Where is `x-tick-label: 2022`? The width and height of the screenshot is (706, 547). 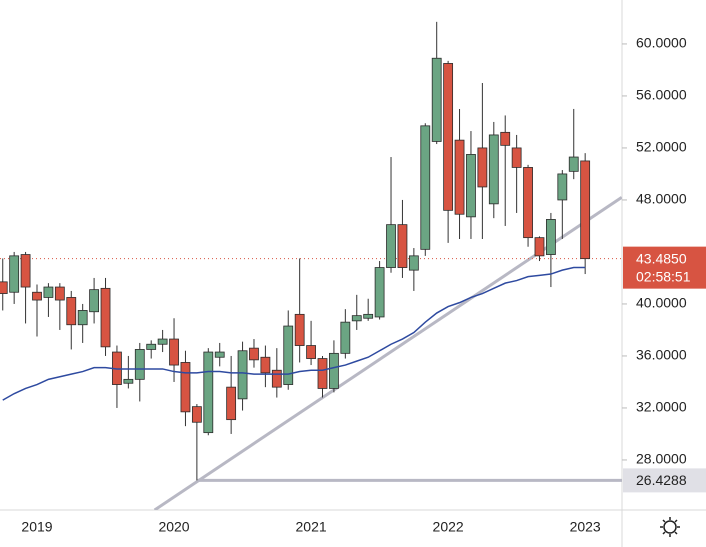 x-tick-label: 2022 is located at coordinates (448, 527).